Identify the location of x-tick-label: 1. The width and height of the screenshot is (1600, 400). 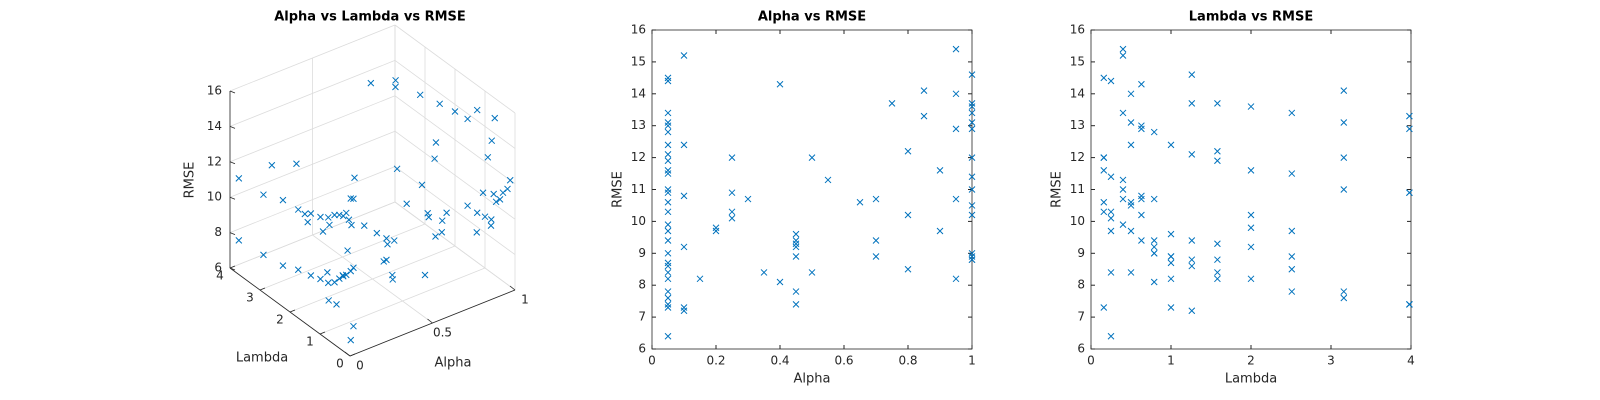
(972, 361).